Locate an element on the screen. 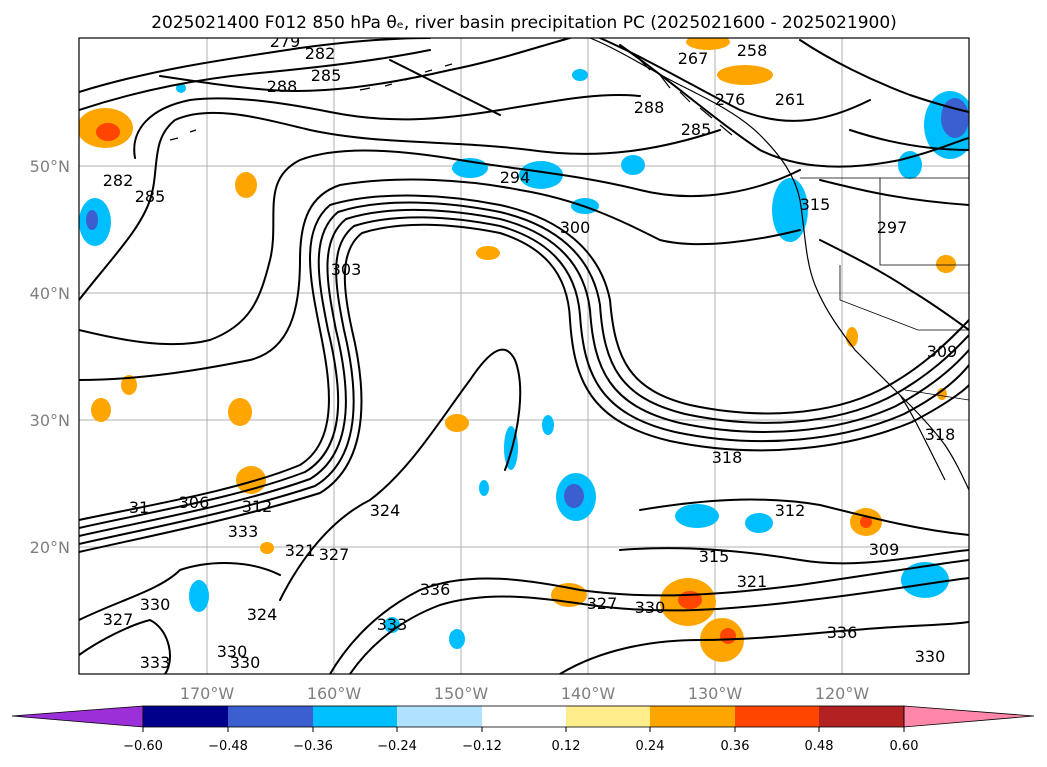  contour-label: 318 is located at coordinates (727, 457).